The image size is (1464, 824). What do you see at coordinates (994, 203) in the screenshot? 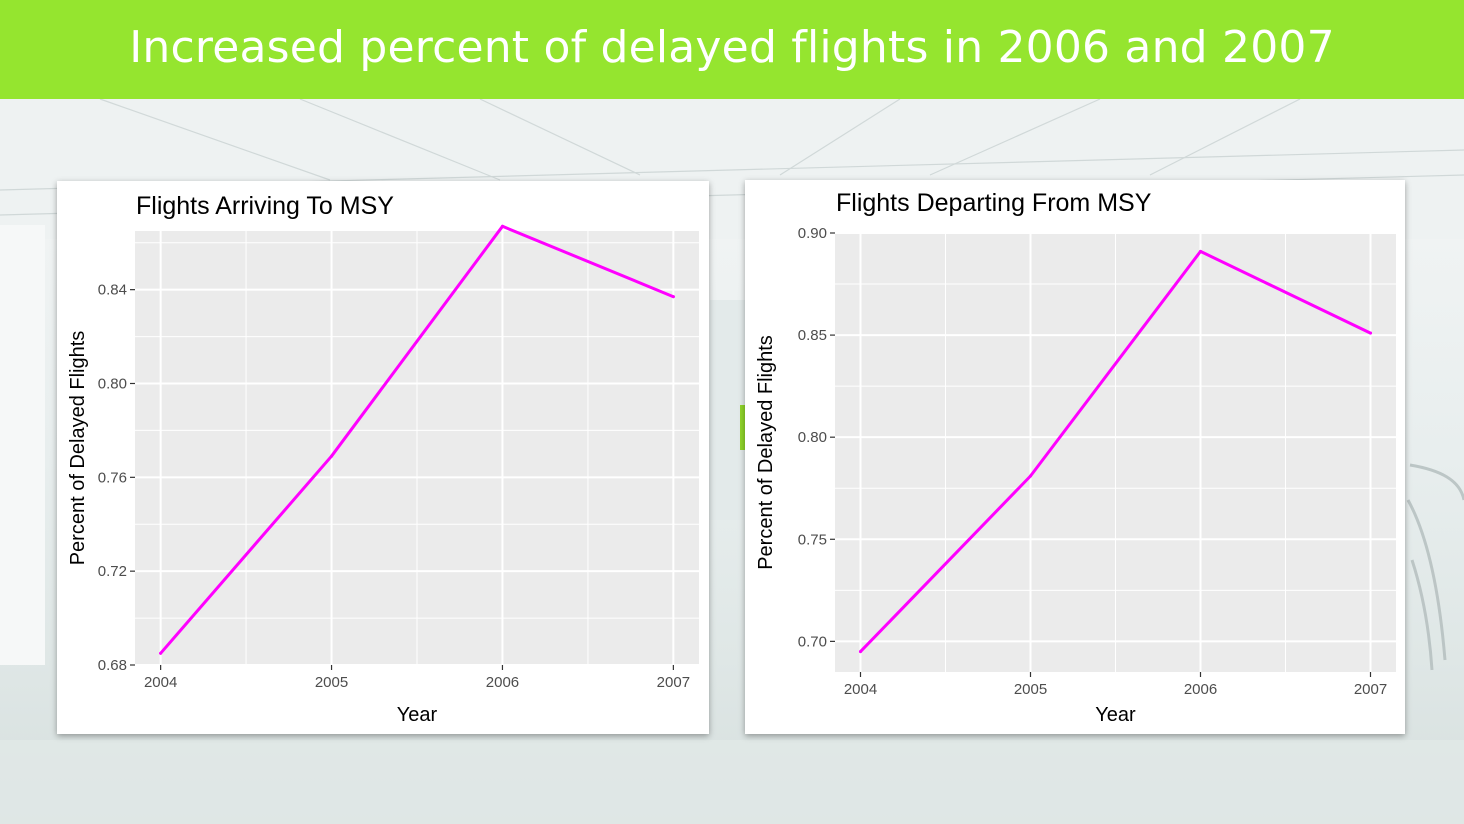
I see `chart-title: Flights Departing From MSY` at bounding box center [994, 203].